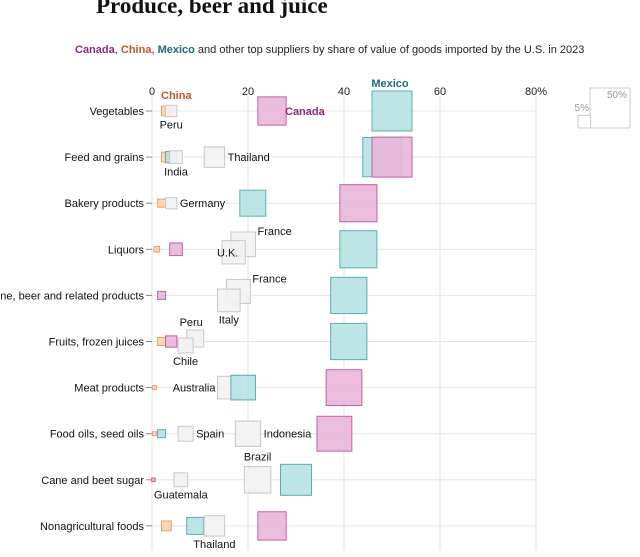 The width and height of the screenshot is (640, 557). I want to click on category-label: Nonagricultural foods, so click(92, 527).